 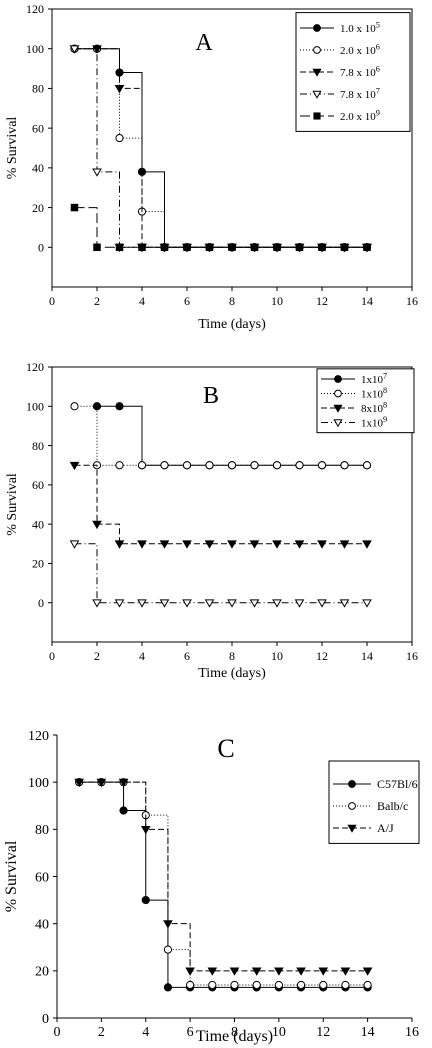 I want to click on x-tick-label: 10, so click(x=277, y=301).